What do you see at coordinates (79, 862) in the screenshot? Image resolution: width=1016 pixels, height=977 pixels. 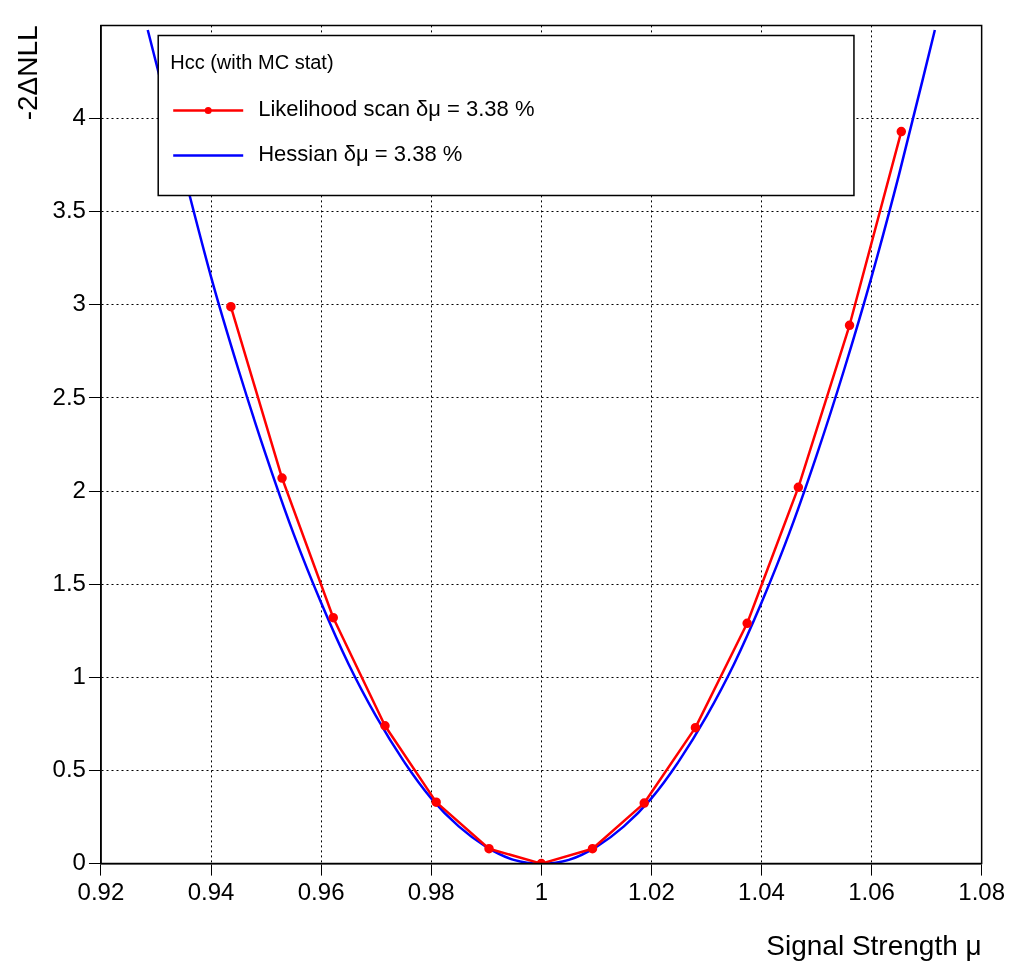 I see `y-tick-label: 0` at bounding box center [79, 862].